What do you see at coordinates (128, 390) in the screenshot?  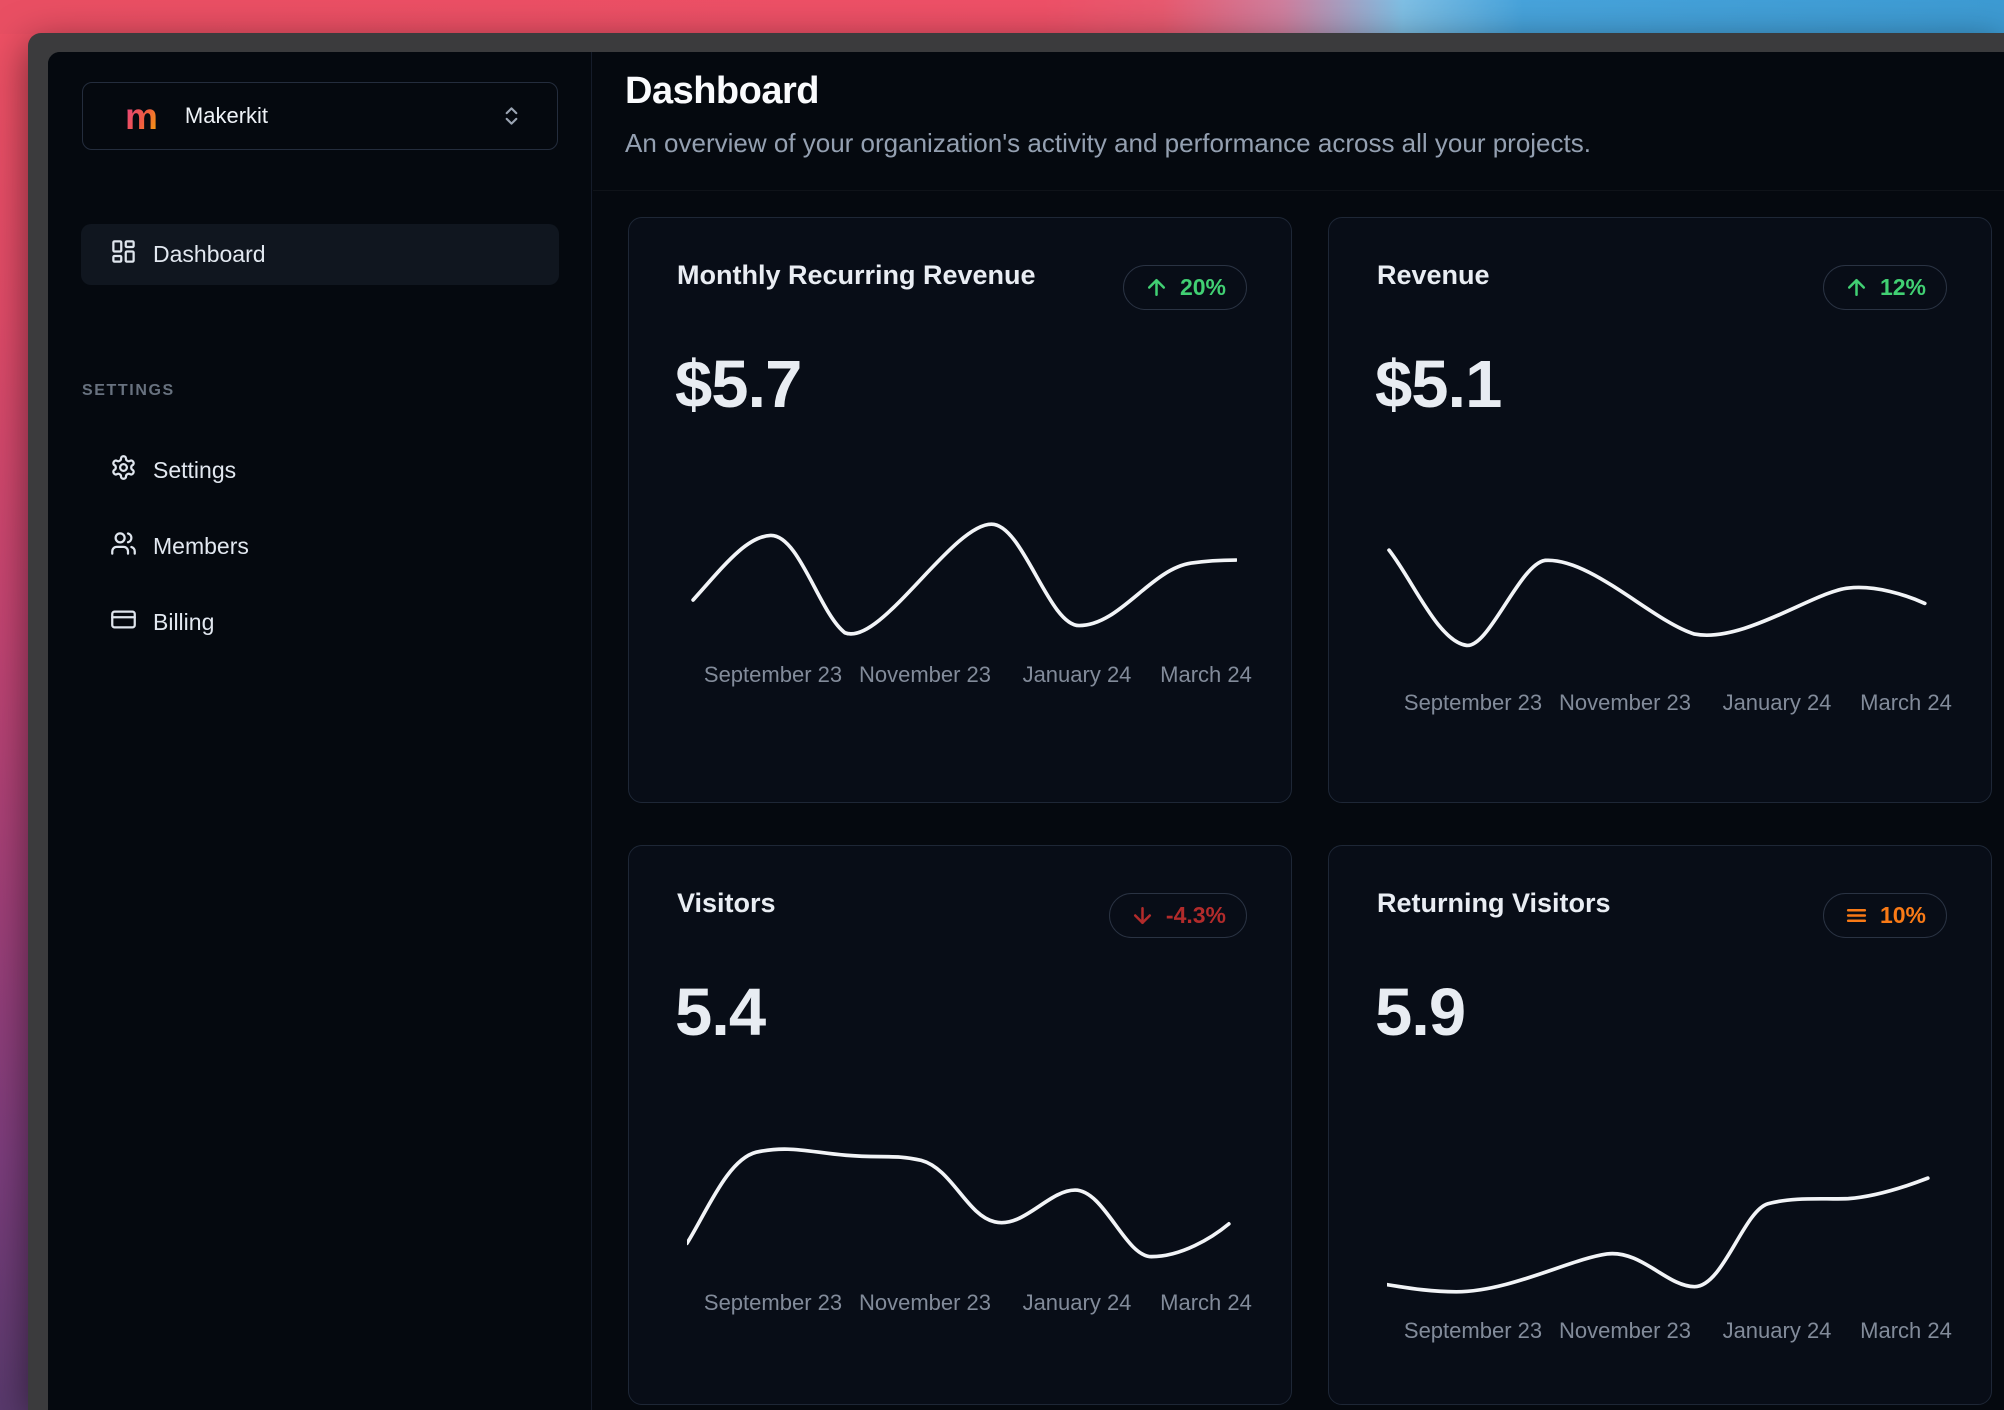 I see `sidebar-section-label: SETTINGS` at bounding box center [128, 390].